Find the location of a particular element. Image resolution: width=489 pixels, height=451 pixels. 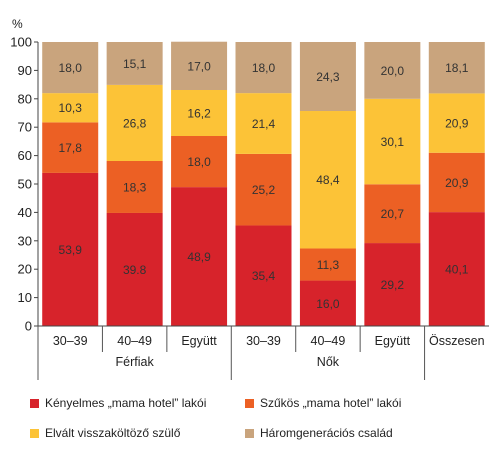

data-label: 17,0 is located at coordinates (199, 66).